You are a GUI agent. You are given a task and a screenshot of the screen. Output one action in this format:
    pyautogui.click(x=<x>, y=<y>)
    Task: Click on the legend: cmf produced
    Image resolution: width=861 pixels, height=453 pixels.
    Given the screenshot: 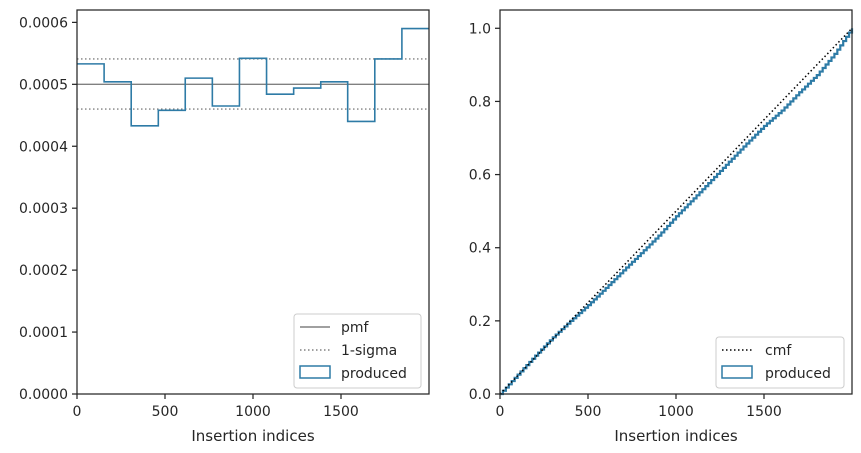 What is the action you would take?
    pyautogui.click(x=780, y=362)
    